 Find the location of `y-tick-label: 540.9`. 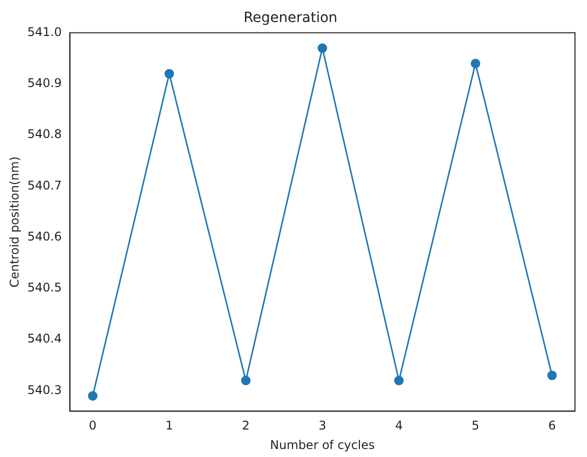

y-tick-label: 540.9 is located at coordinates (44, 83).